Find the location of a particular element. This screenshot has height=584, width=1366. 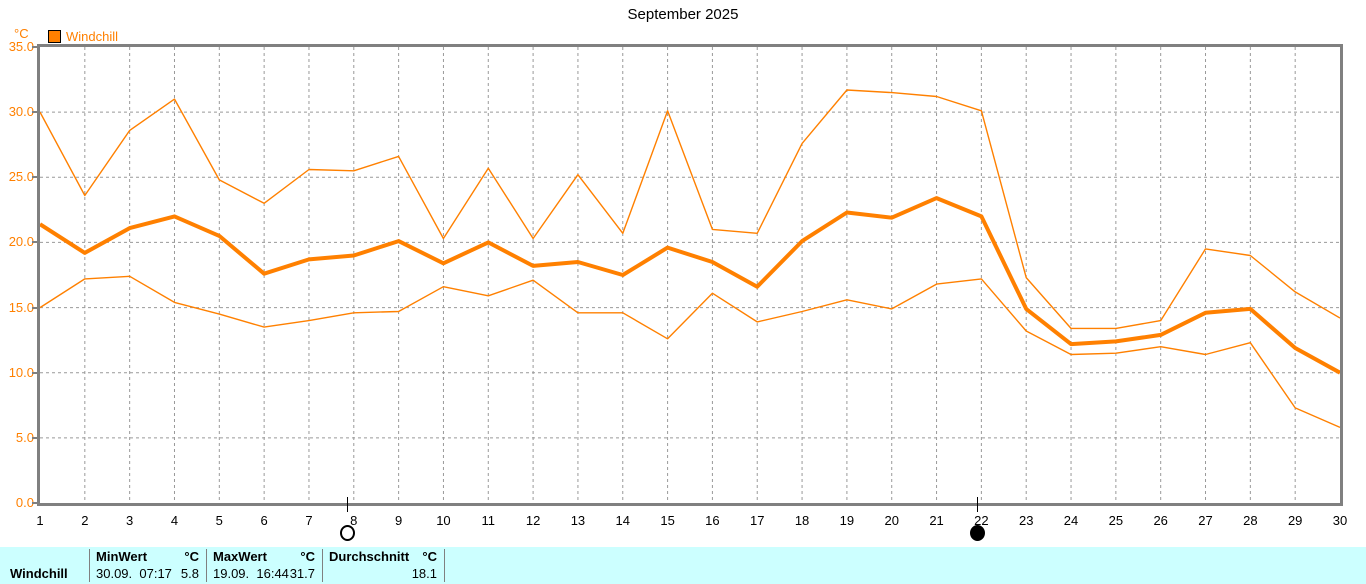

series-row-label-cell: Windchill is located at coordinates (46, 573).